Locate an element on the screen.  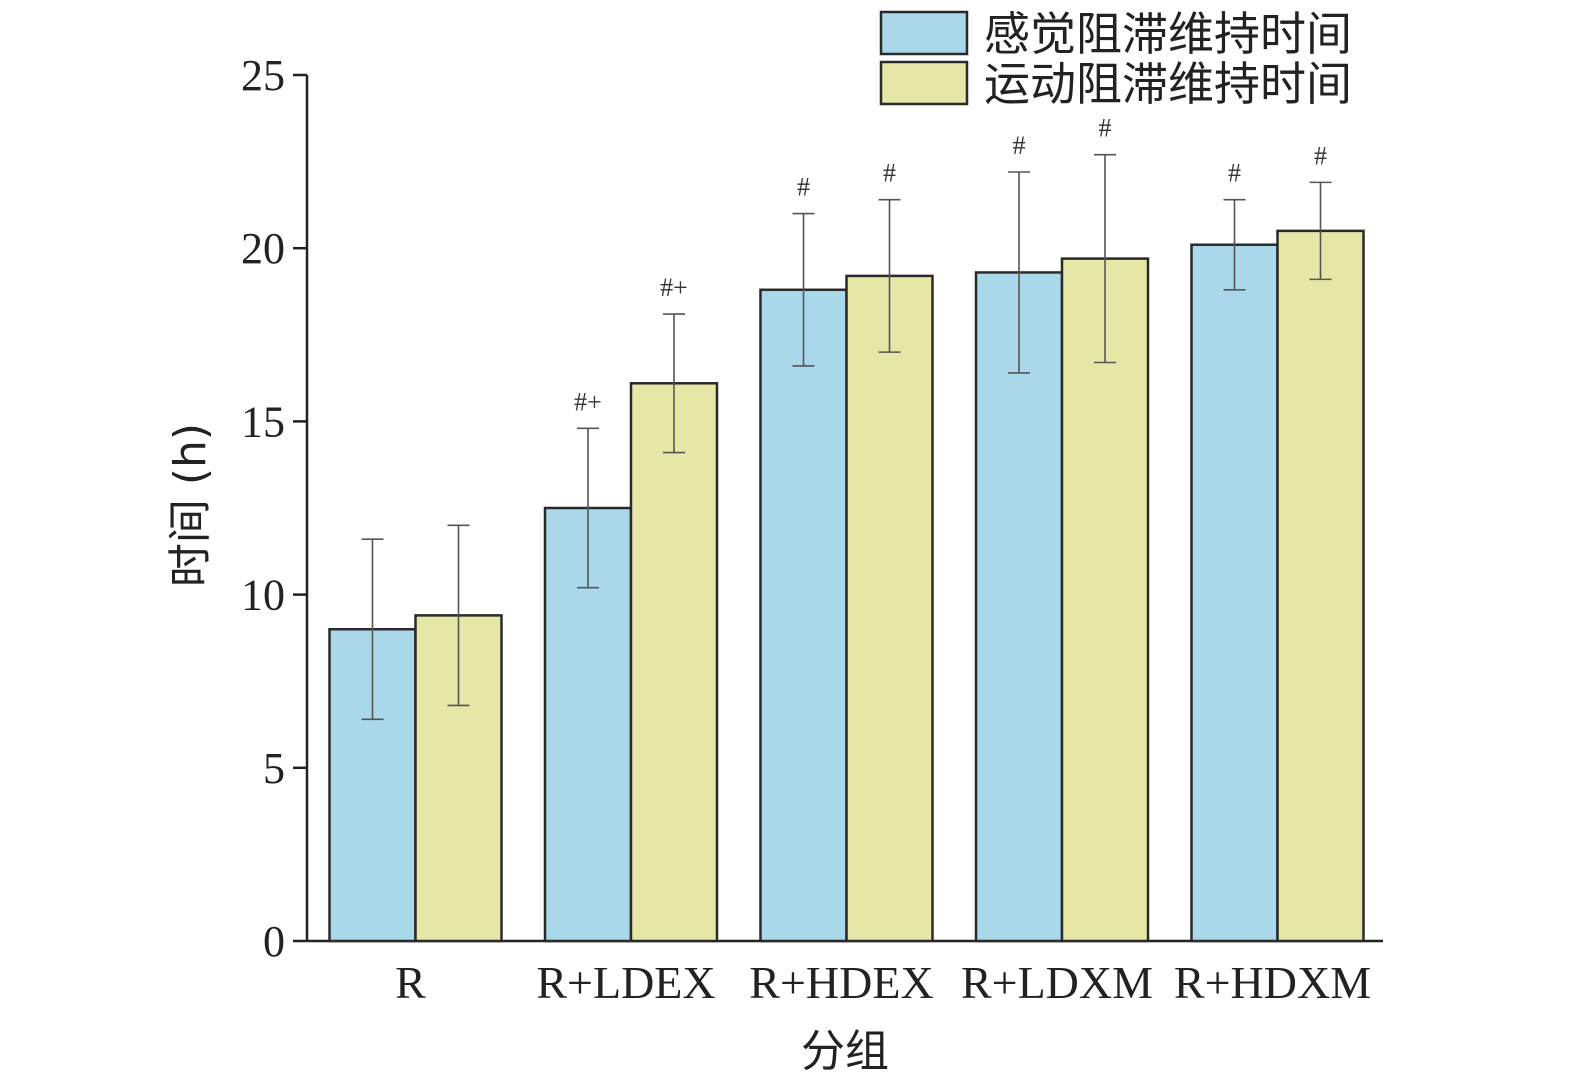
legend-label: 感觉阻滞维持时间 is located at coordinates (1168, 34).